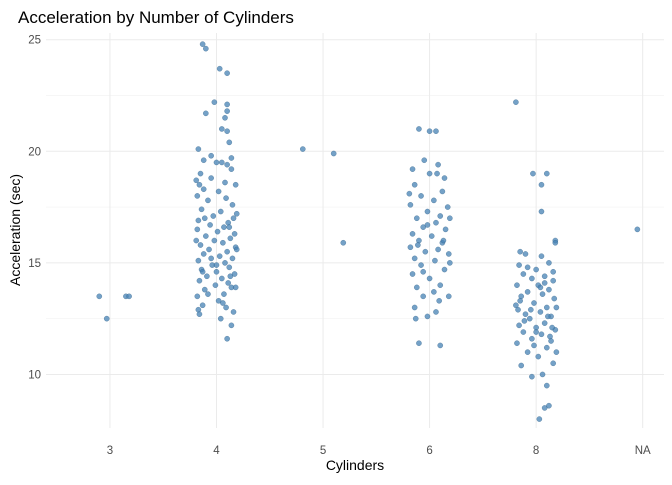 The width and height of the screenshot is (672, 485). I want to click on x-tick-label: 8, so click(536, 451).